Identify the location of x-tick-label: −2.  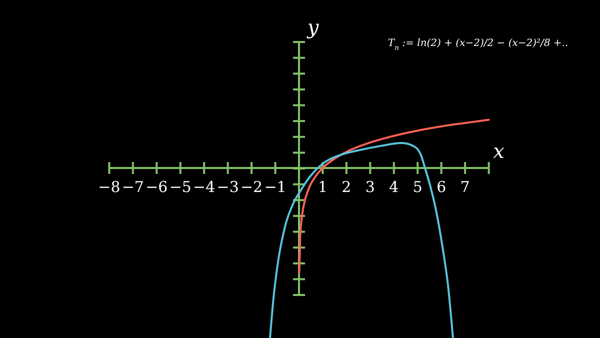
(251, 187).